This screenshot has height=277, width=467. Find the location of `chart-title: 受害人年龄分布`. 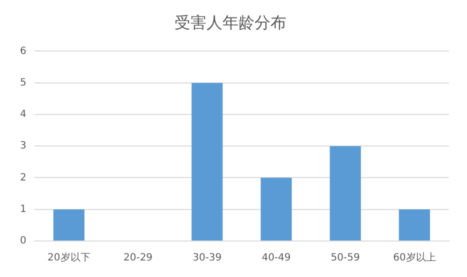

chart-title: 受害人年龄分布 is located at coordinates (230, 22).